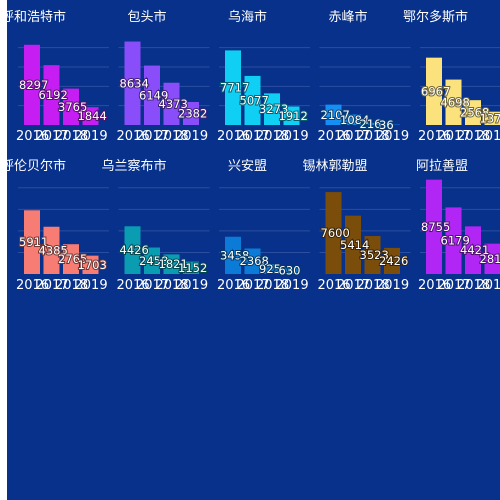  I want to click on data-label: 4385, so click(53, 250).